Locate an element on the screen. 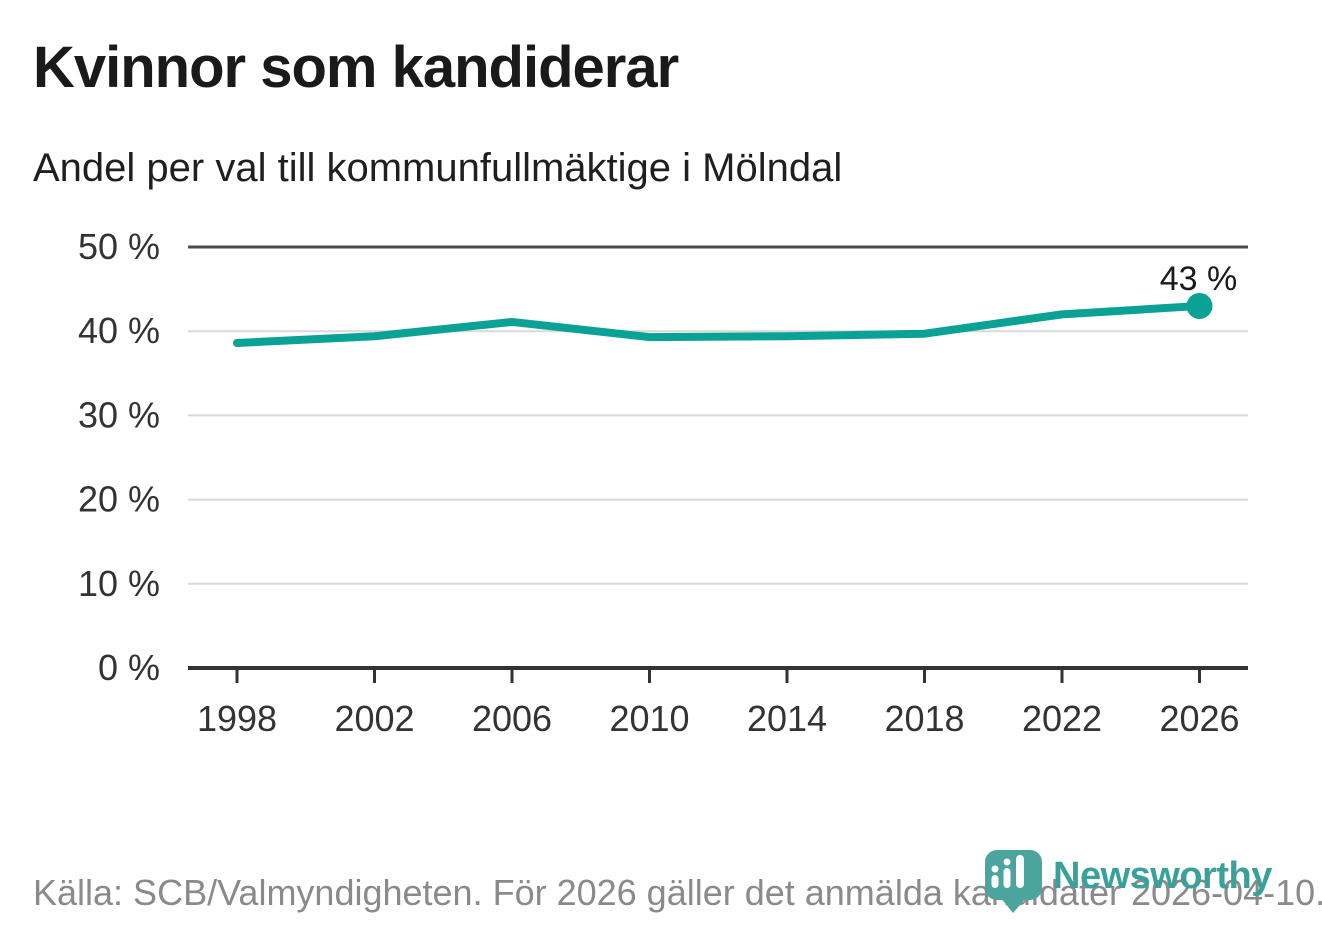  x-tick-label: 2010 is located at coordinates (649, 718).